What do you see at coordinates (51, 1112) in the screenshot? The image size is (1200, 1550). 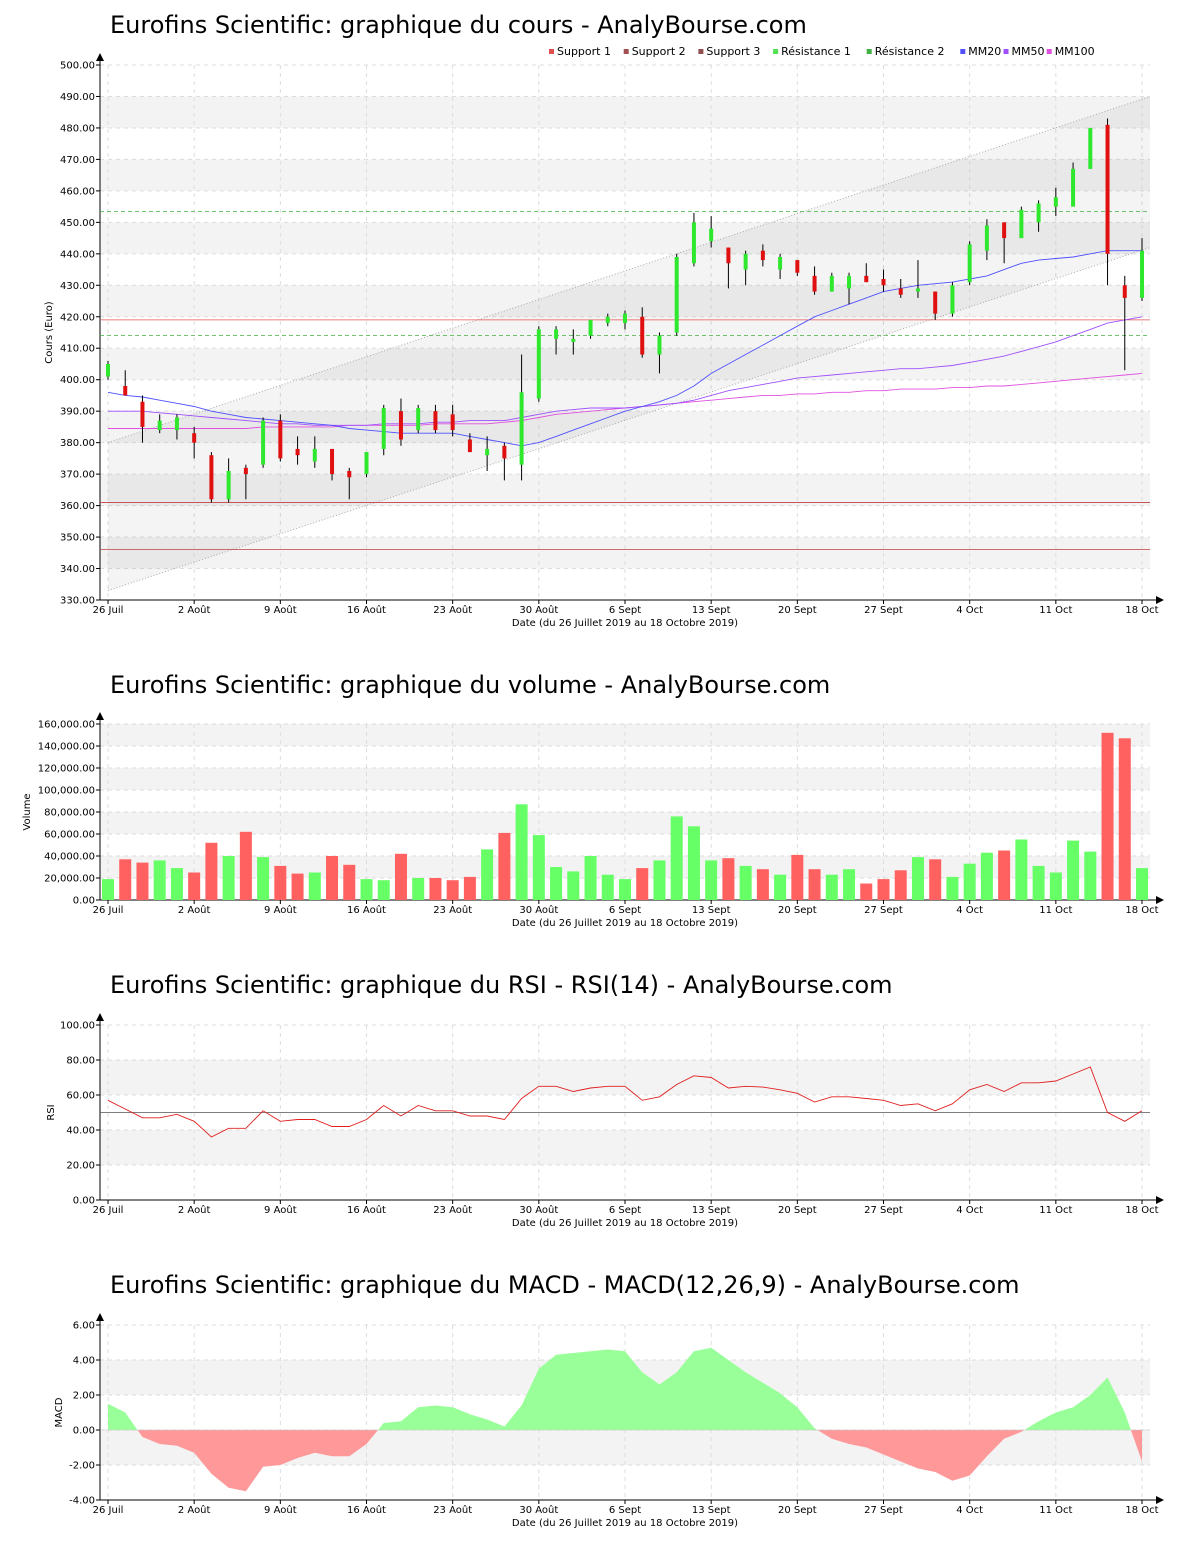 I see `y-axis-label: RSI` at bounding box center [51, 1112].